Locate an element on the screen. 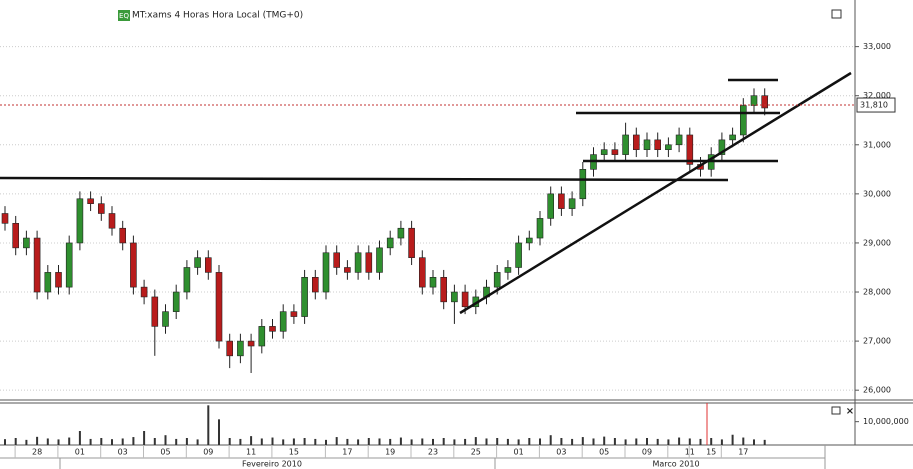  chart-title: MT:xams 4 Horas Hora Local (TMG+0) is located at coordinates (217, 16).